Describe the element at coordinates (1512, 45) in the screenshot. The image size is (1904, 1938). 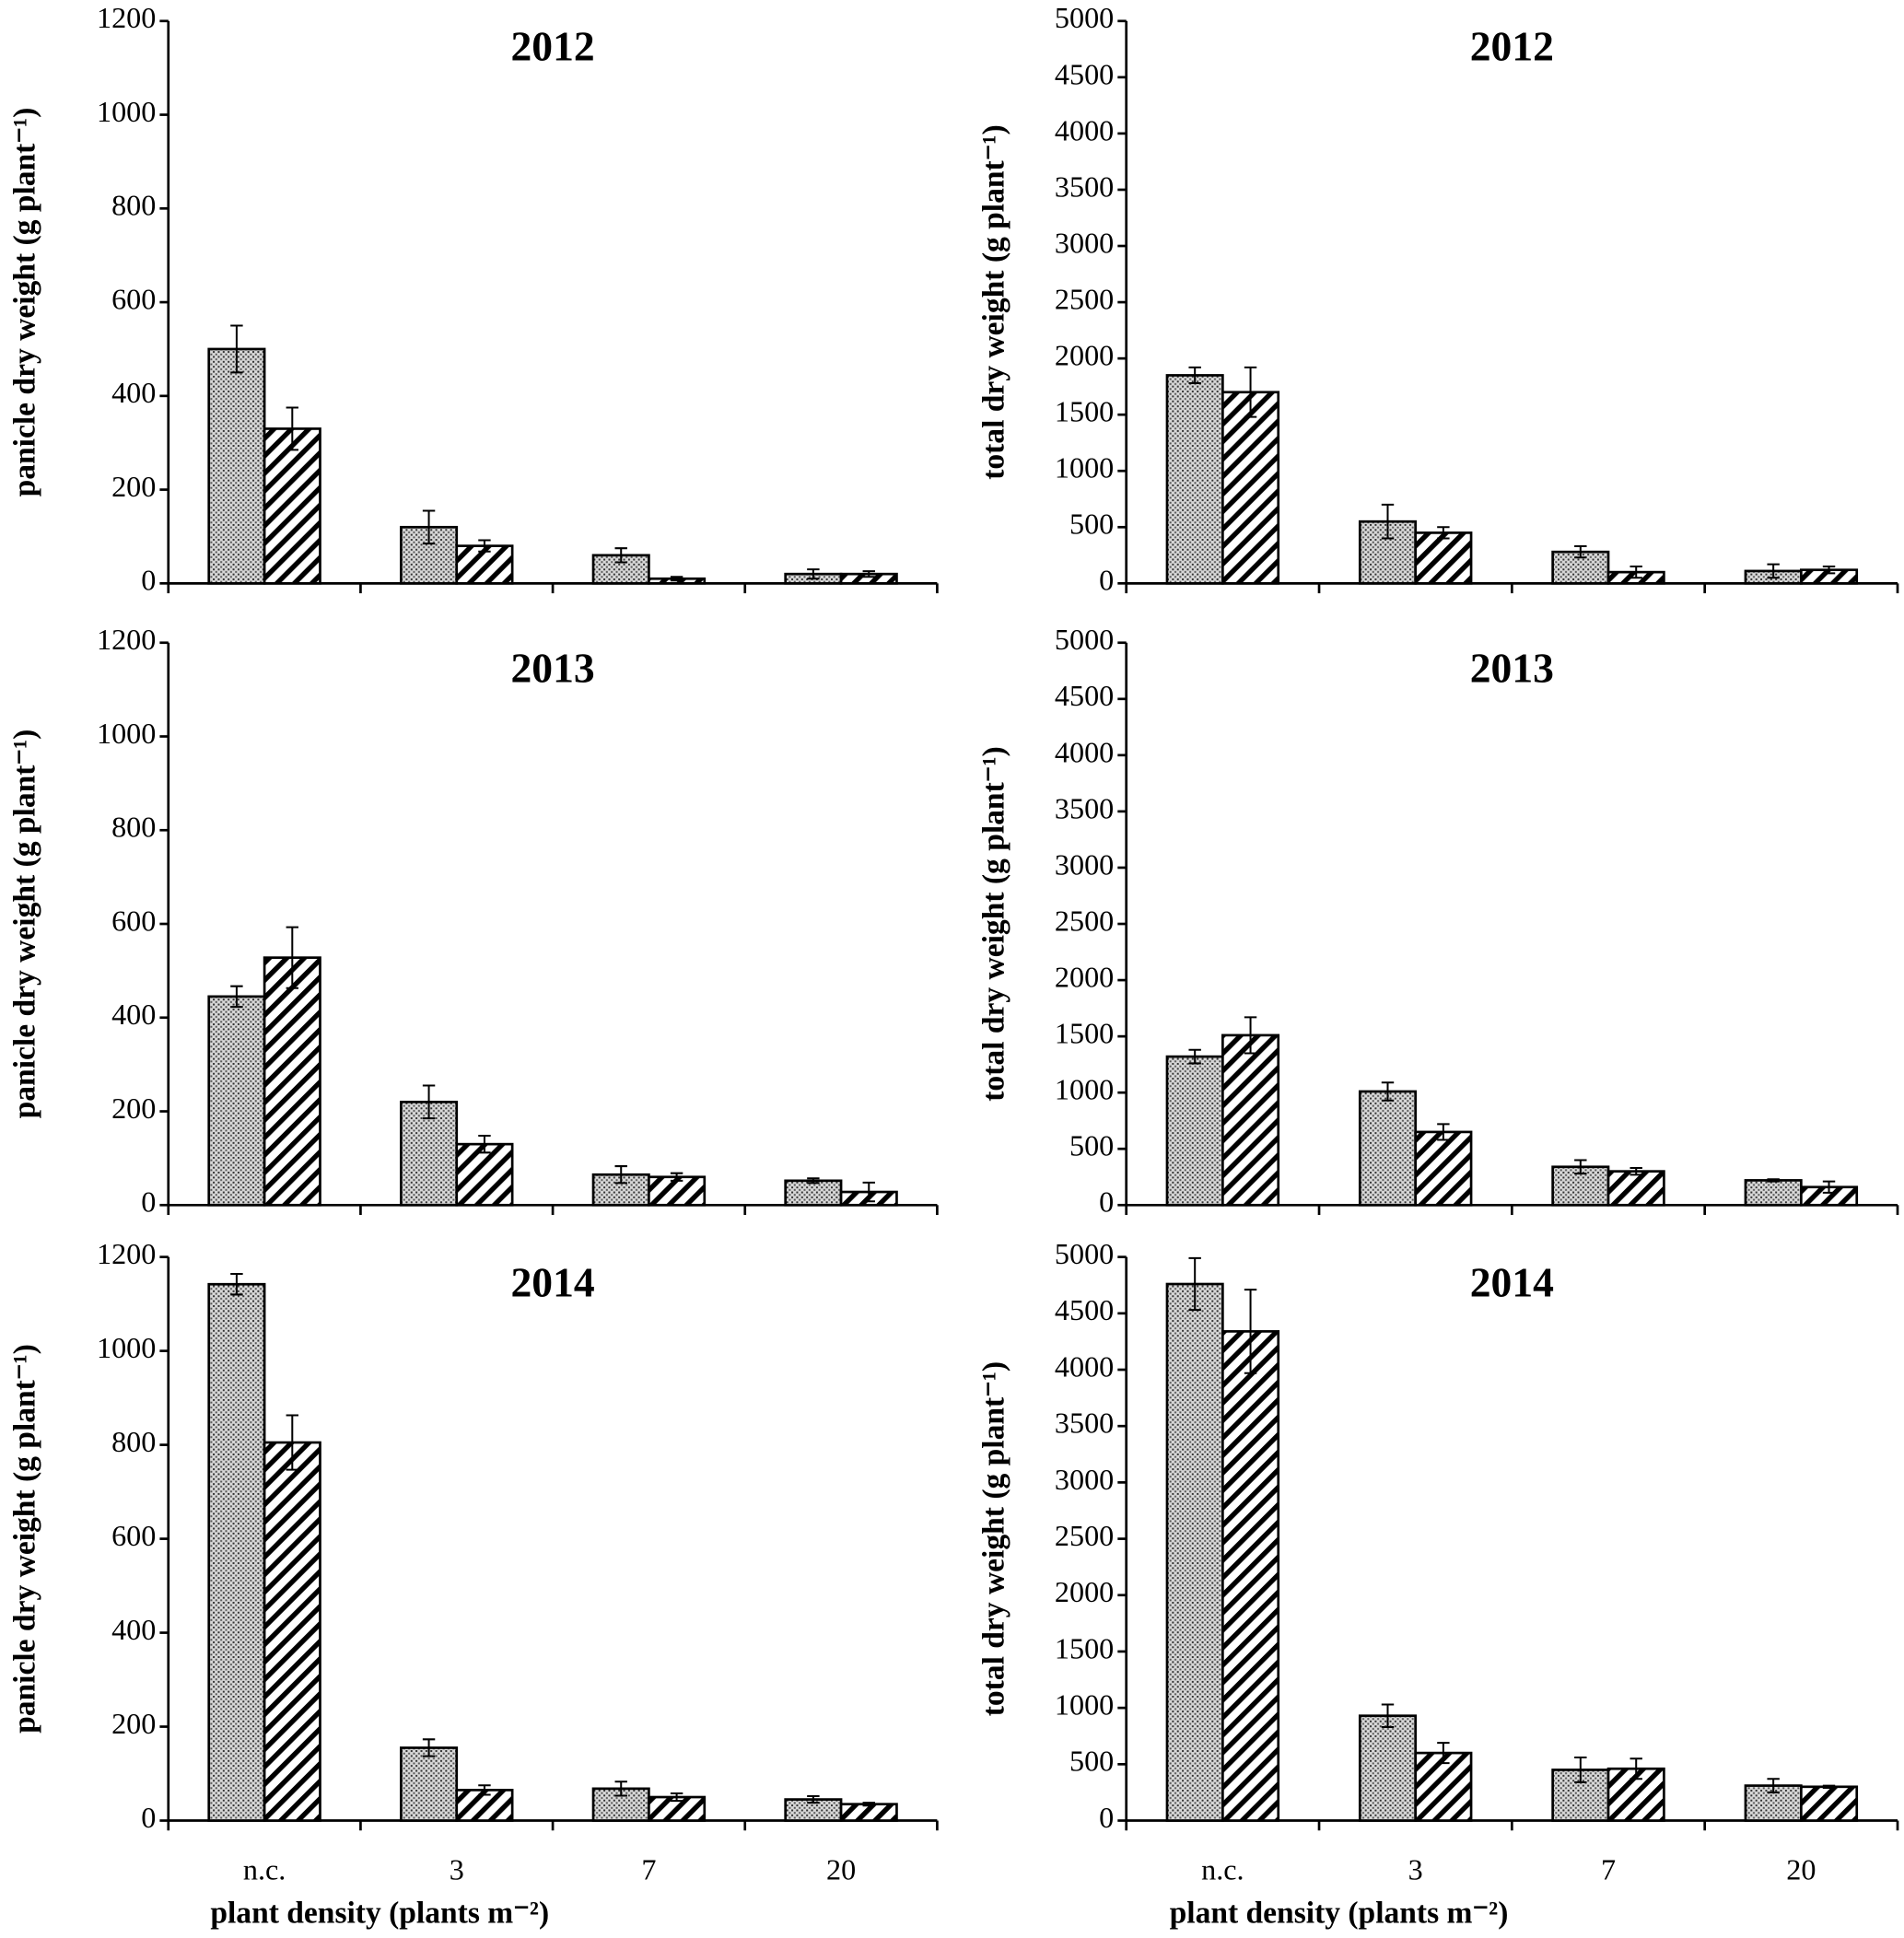
I see `panel-title: 2012` at that location.